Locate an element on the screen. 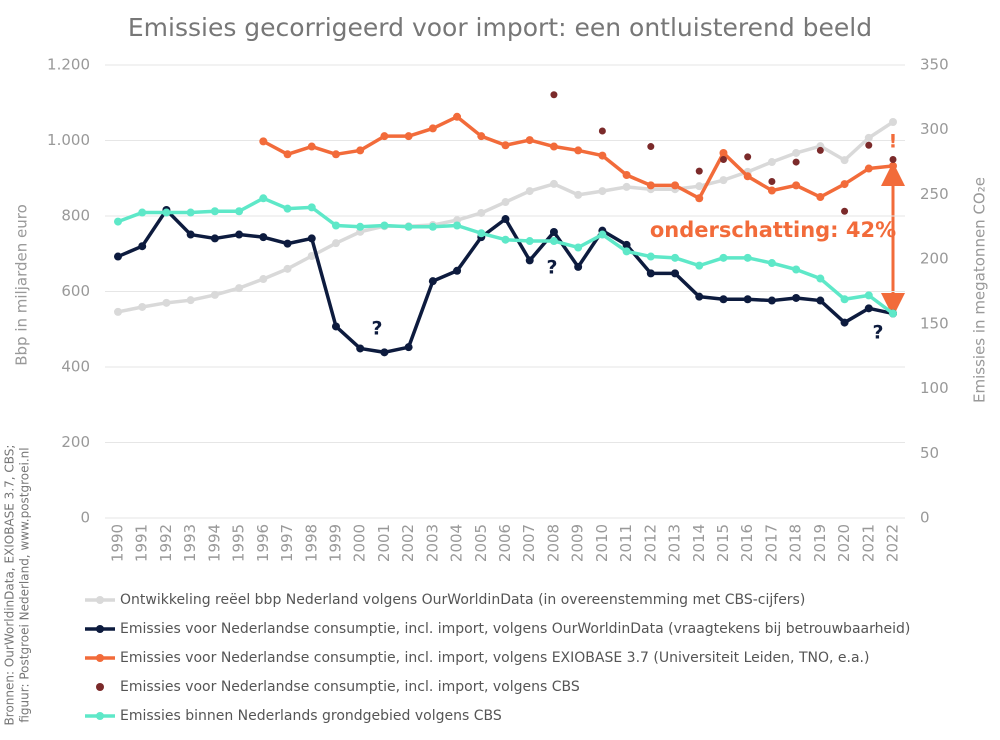 This screenshot has width=1000, height=740. x-tick-label: 1996 is located at coordinates (263, 543).